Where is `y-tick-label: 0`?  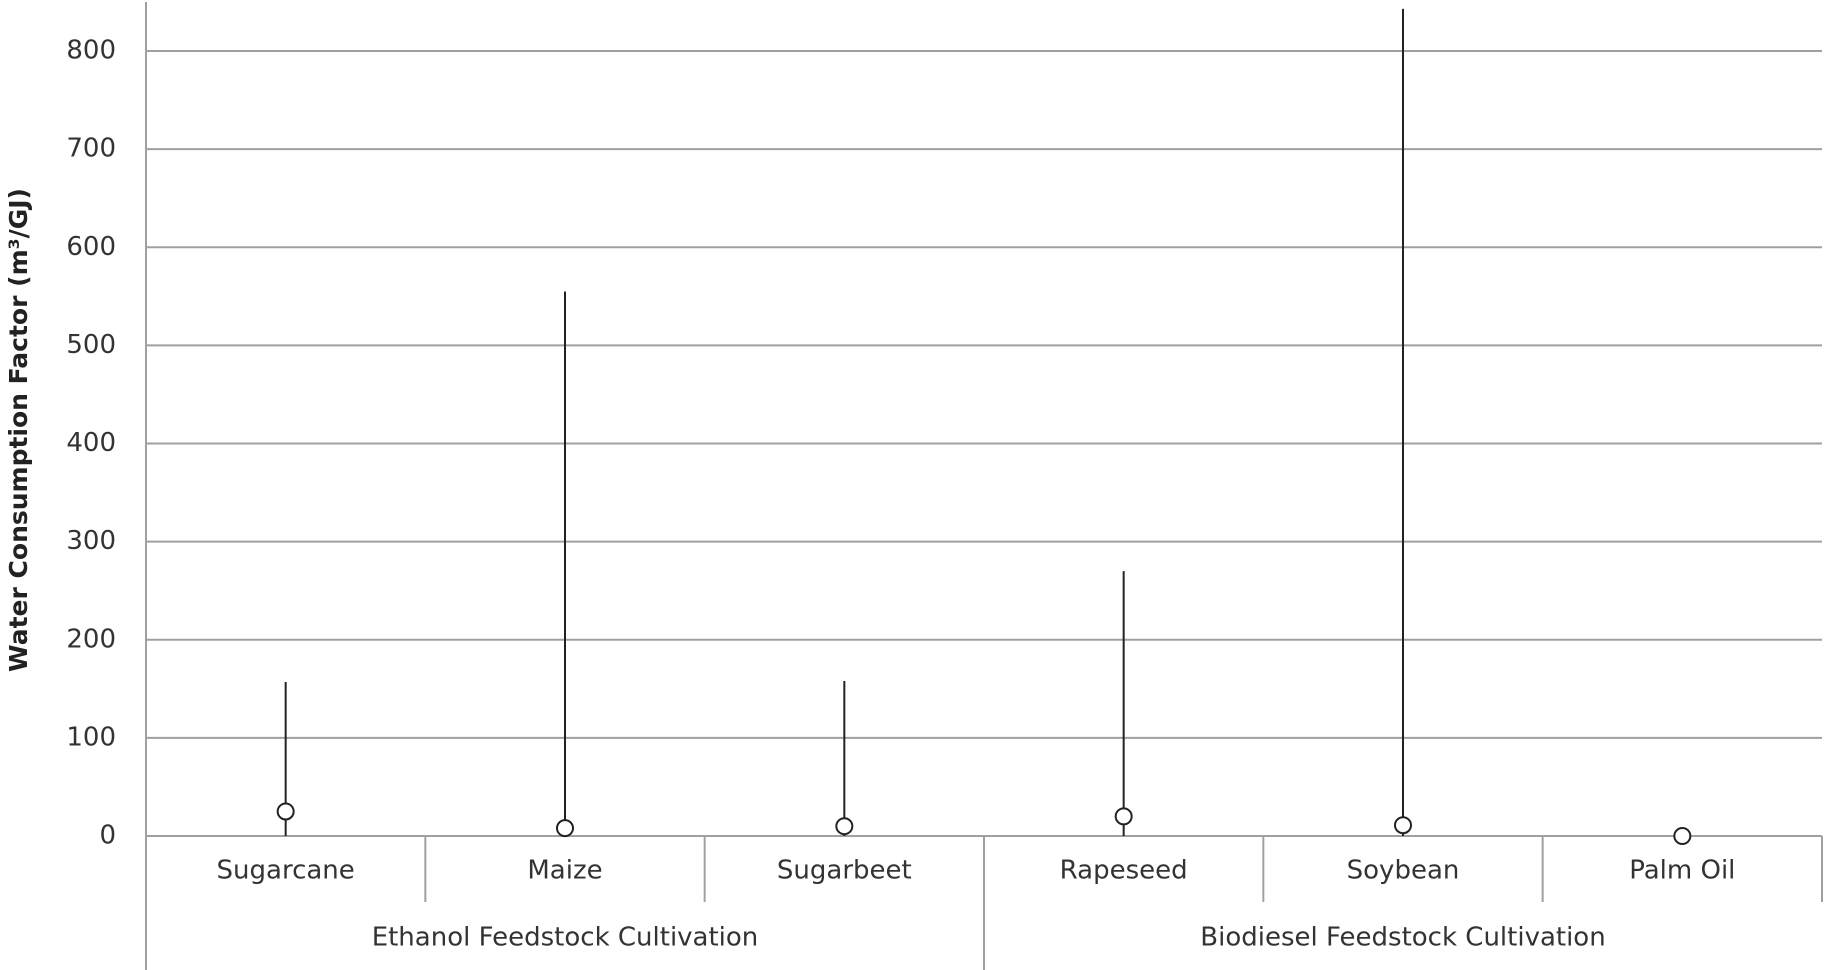 y-tick-label: 0 is located at coordinates (107, 836).